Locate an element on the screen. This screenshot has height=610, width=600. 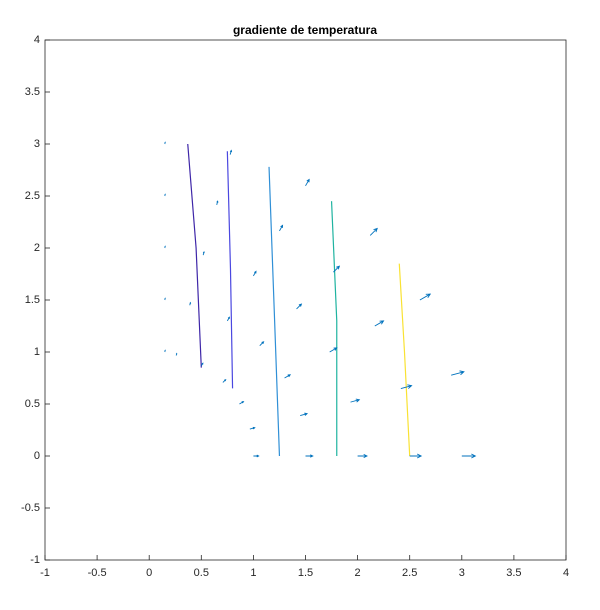
y-tick-label: 1.5 is located at coordinates (32, 300).